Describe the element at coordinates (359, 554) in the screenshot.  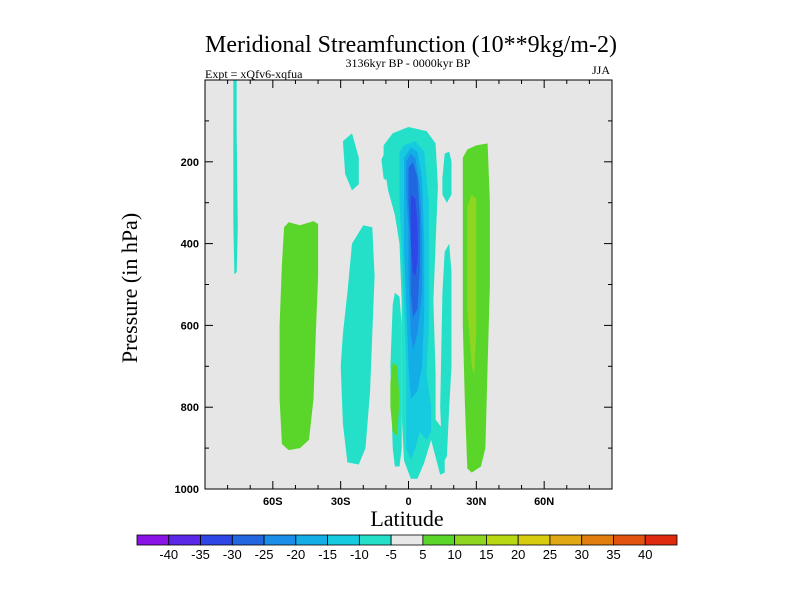
I see `colorbar-label: -10` at that location.